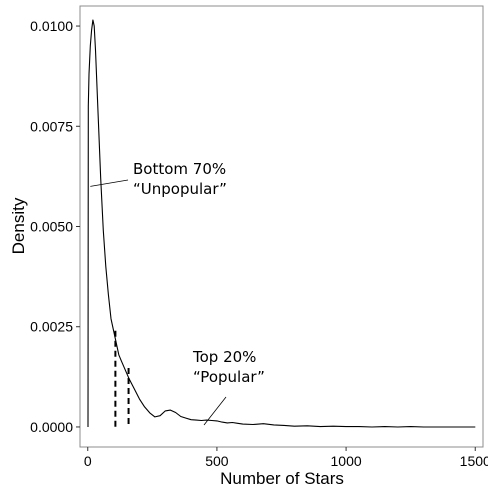 This screenshot has width=488, height=488. Describe the element at coordinates (286, 458) in the screenshot. I see `x-axis: 0 500 1000 1500` at that location.